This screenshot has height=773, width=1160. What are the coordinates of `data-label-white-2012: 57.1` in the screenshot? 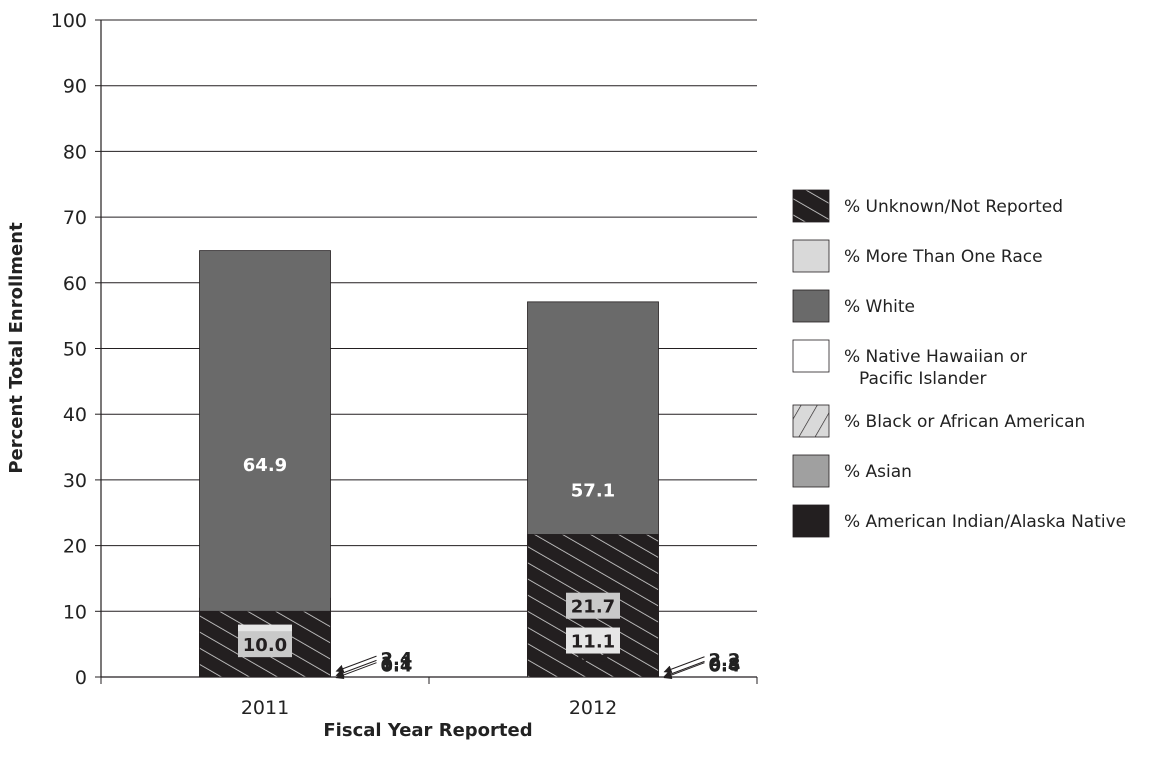 It's located at (593, 490).